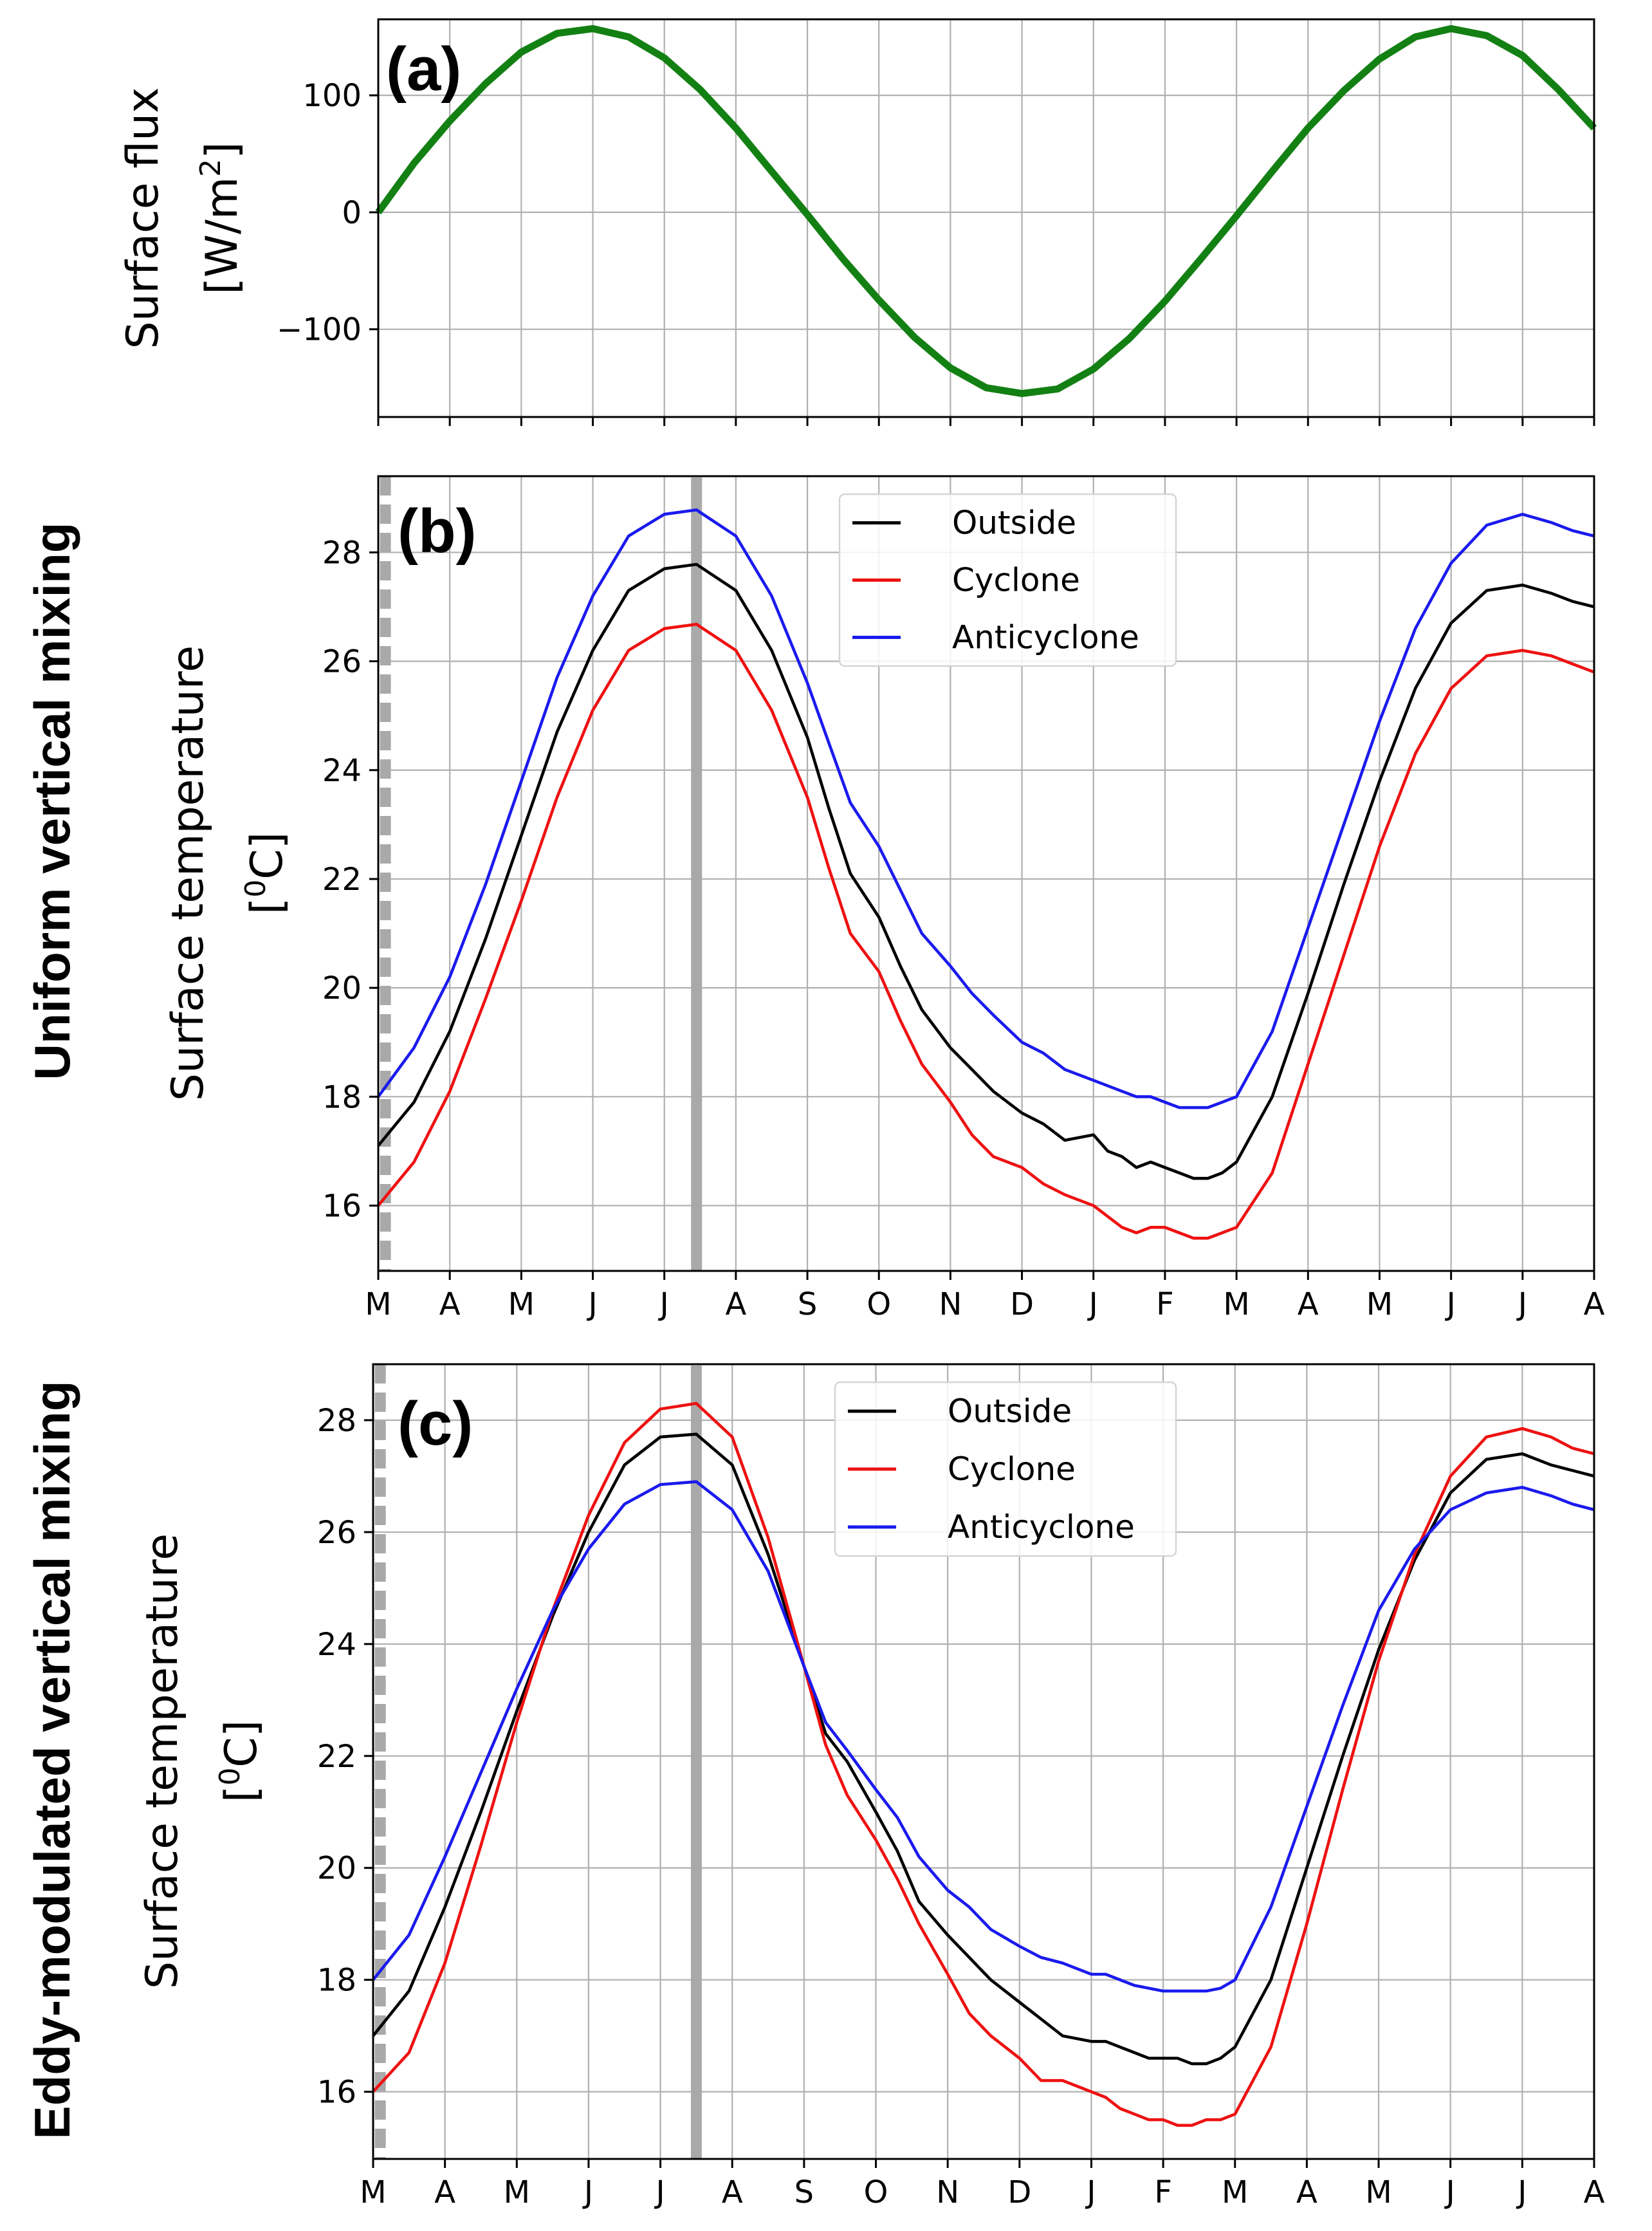 Image resolution: width=1652 pixels, height=2231 pixels. I want to click on panel-label: (a), so click(423, 69).